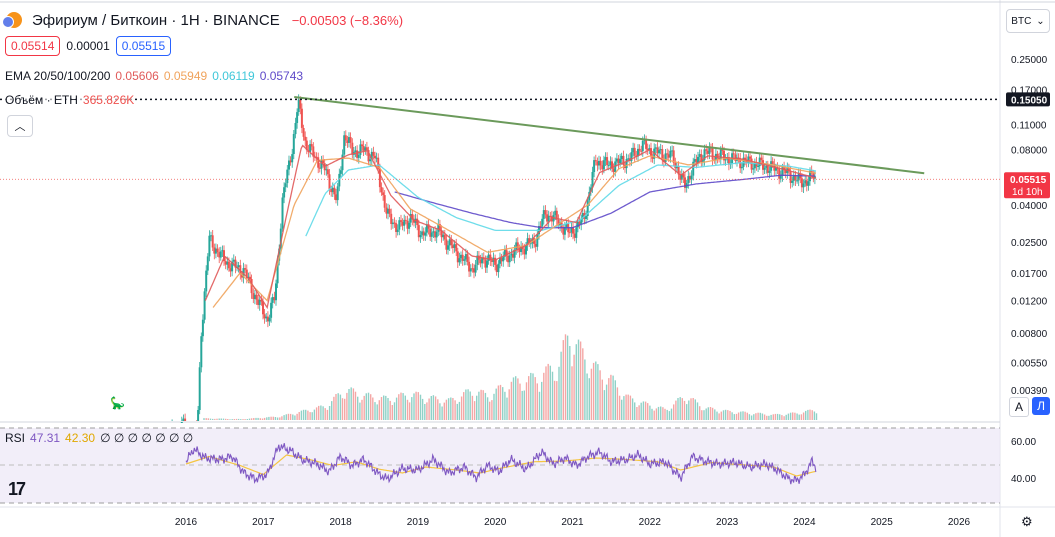 This screenshot has height=537, width=1055. I want to click on collapse-legend-button: ︿, so click(20, 126).